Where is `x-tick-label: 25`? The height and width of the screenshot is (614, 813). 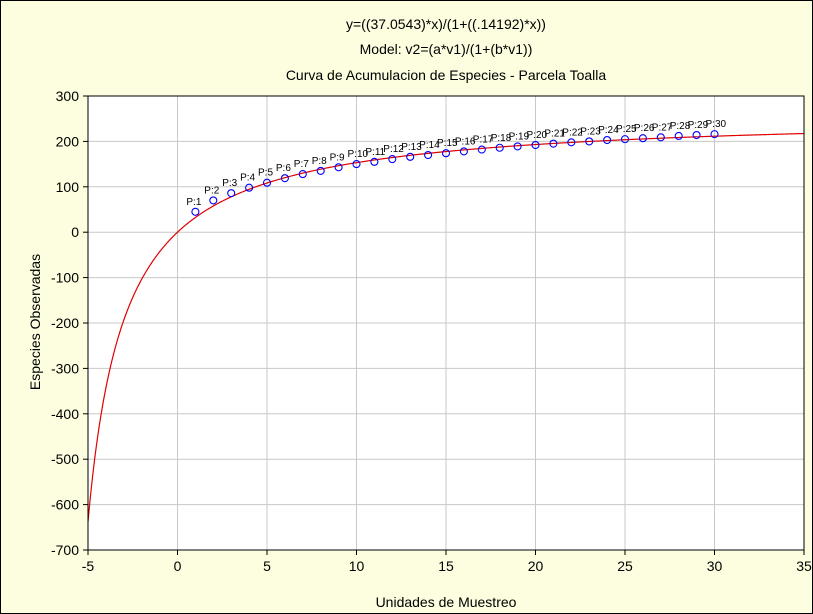
x-tick-label: 25 is located at coordinates (625, 566).